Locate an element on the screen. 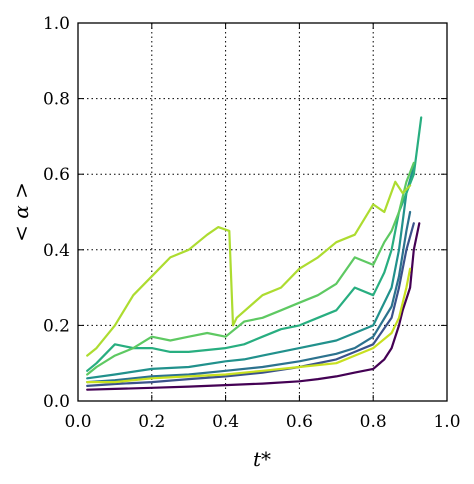 The height and width of the screenshot is (484, 474). y-tick-label: 0.6 is located at coordinates (56, 175).